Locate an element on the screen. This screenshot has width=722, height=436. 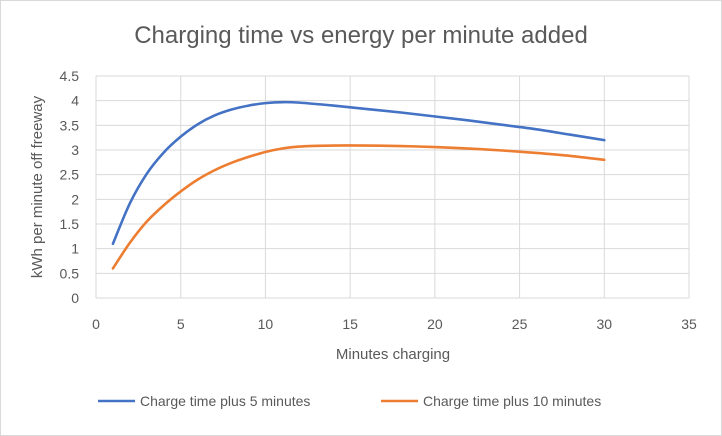
x-tick-label: 10 is located at coordinates (266, 324).